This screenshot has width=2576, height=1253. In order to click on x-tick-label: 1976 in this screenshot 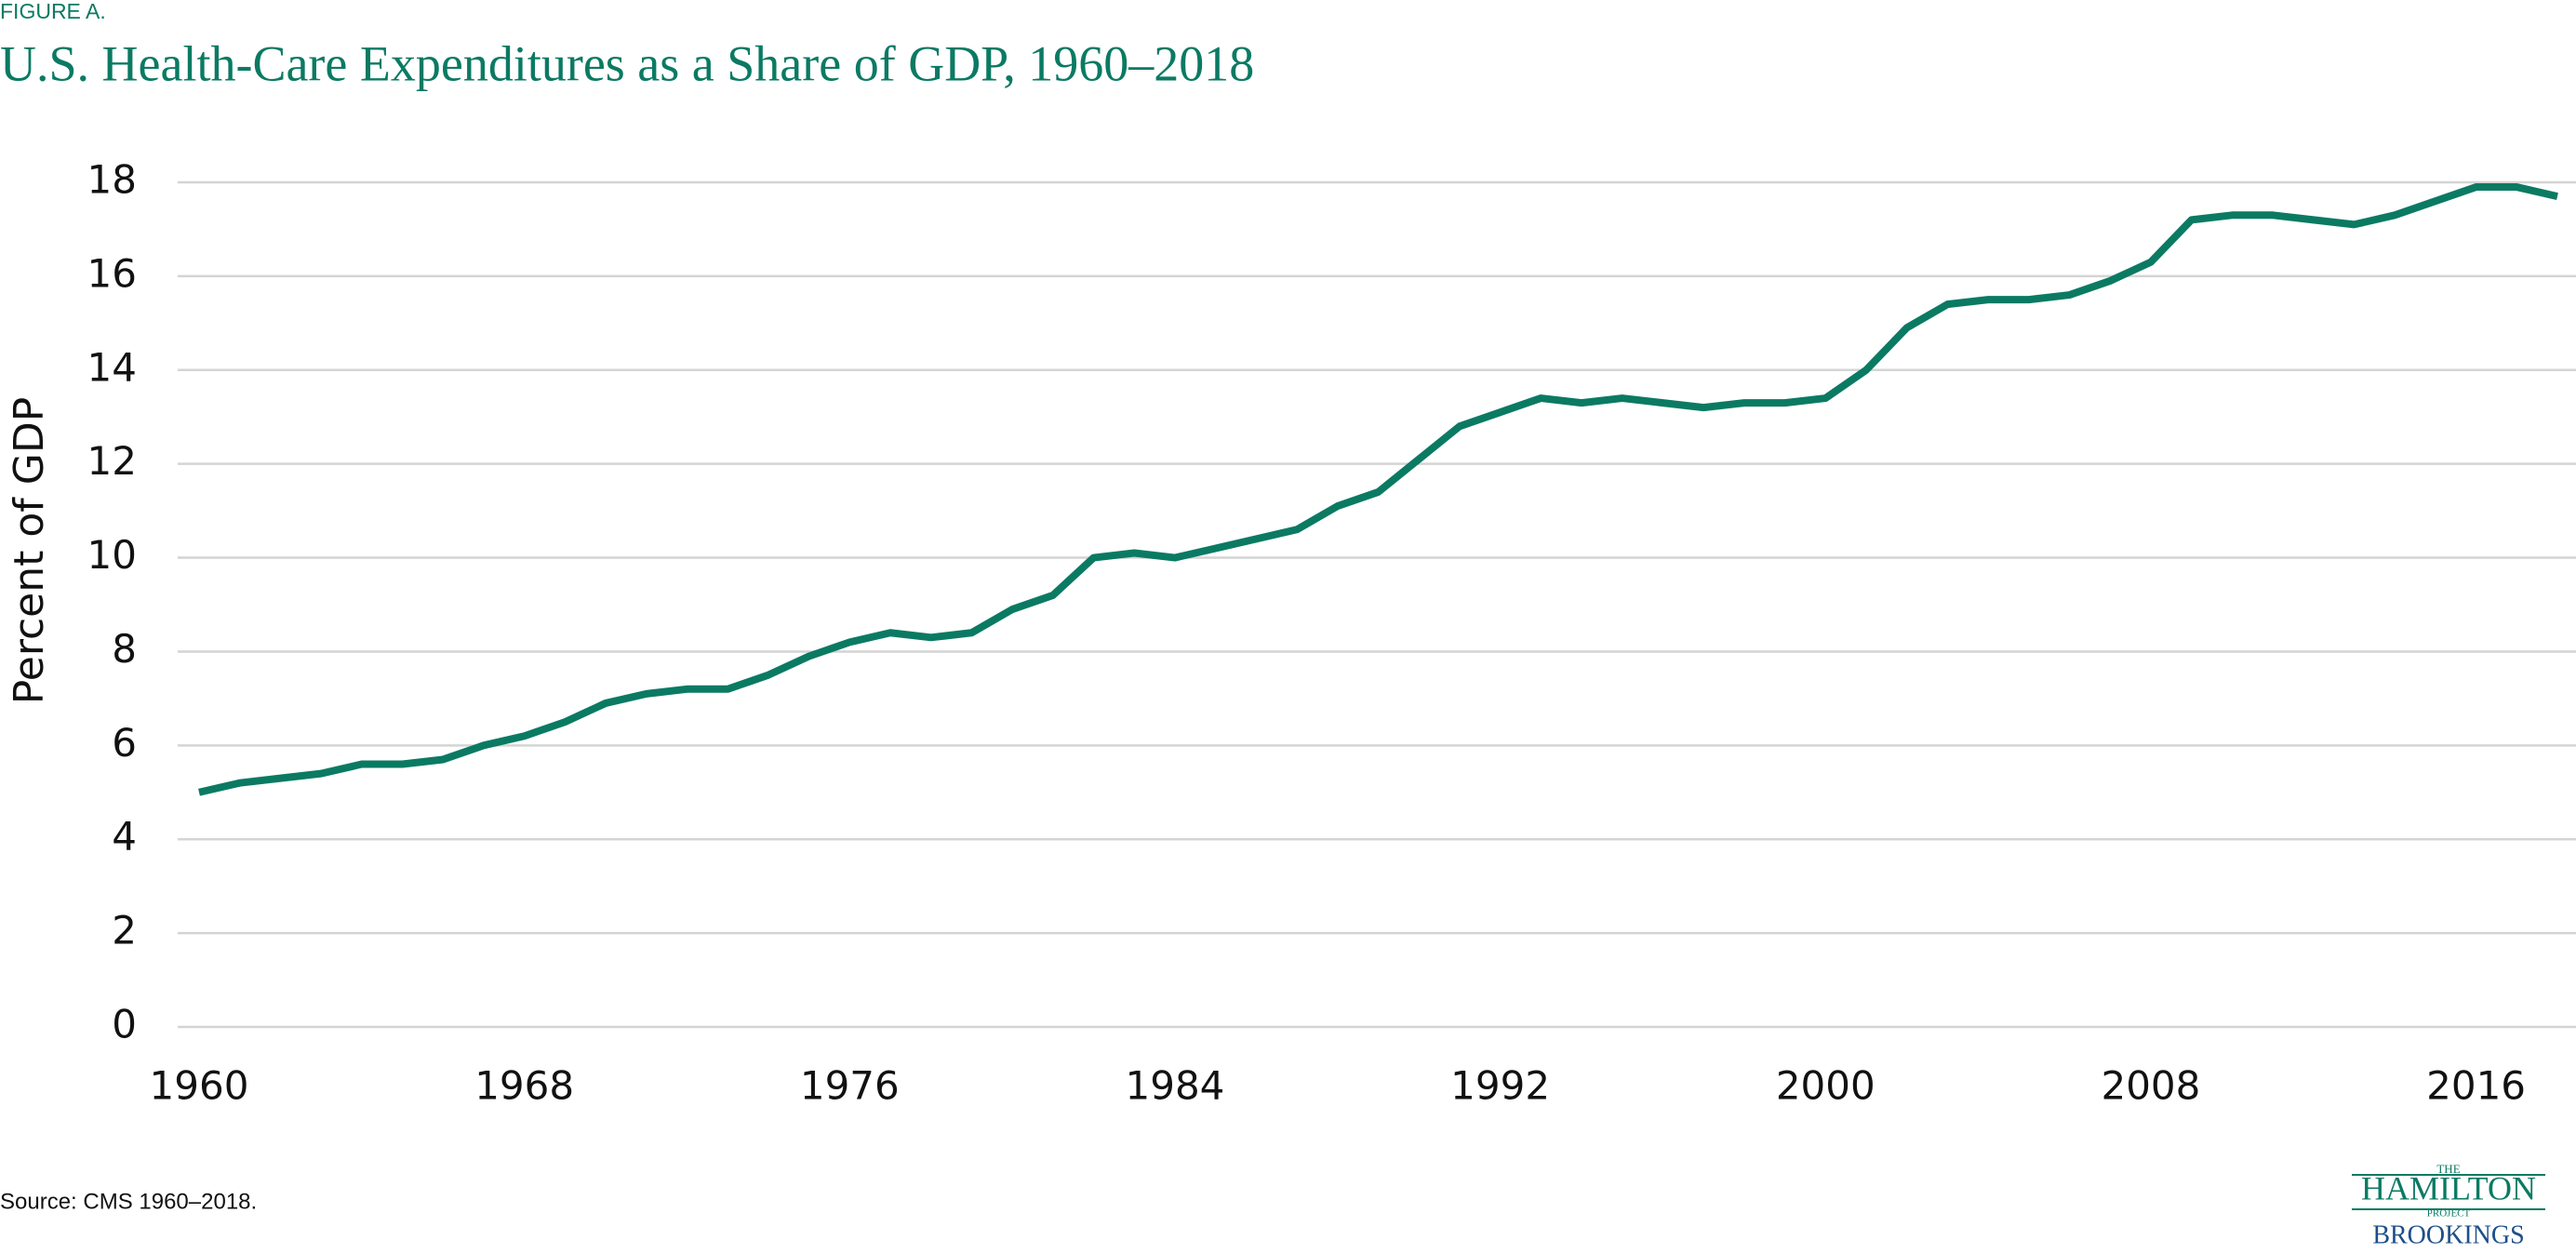, I will do `click(850, 1086)`.